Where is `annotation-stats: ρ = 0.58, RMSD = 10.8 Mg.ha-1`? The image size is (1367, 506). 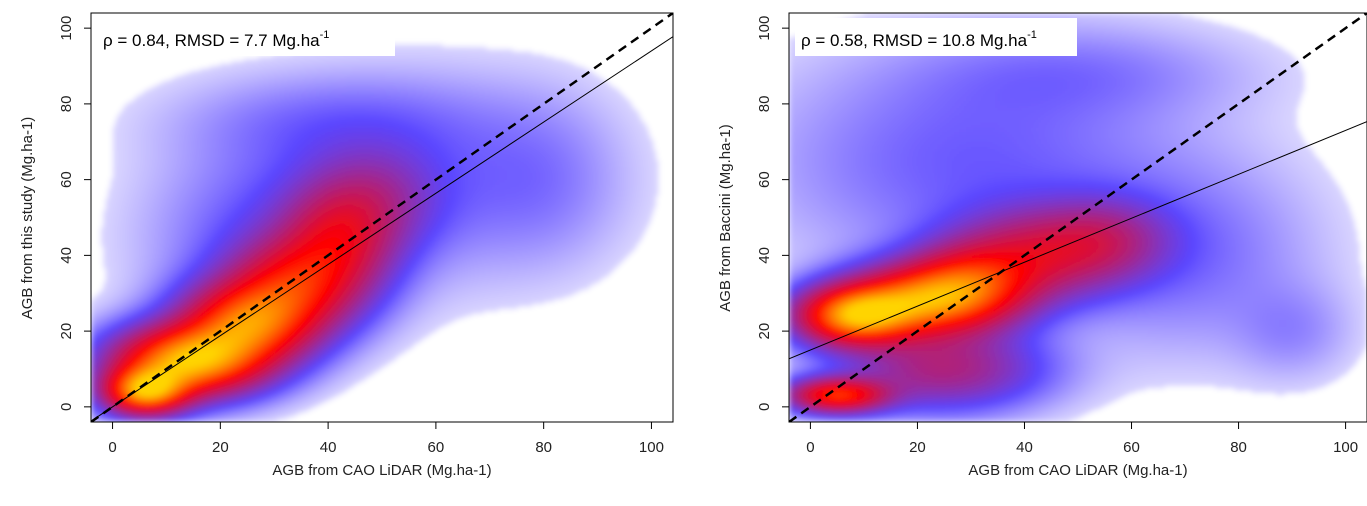 annotation-stats: ρ = 0.58, RMSD = 10.8 Mg.ha-1 is located at coordinates (919, 39).